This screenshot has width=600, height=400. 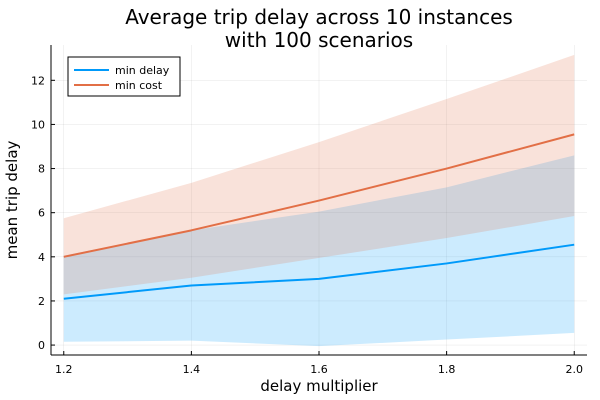 I want to click on legend: min delay min cost, so click(x=124, y=76).